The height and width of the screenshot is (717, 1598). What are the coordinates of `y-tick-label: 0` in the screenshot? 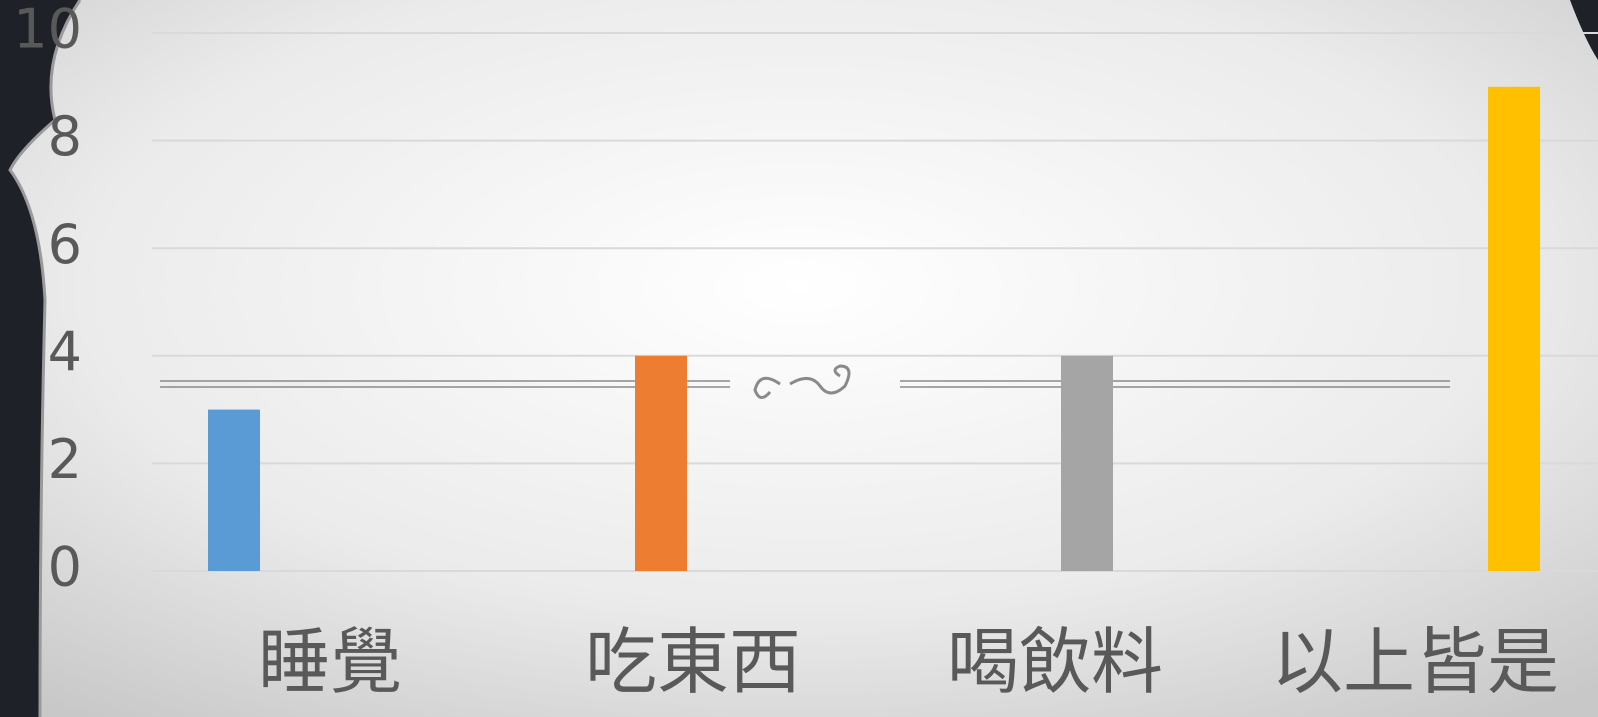 It's located at (65, 567).